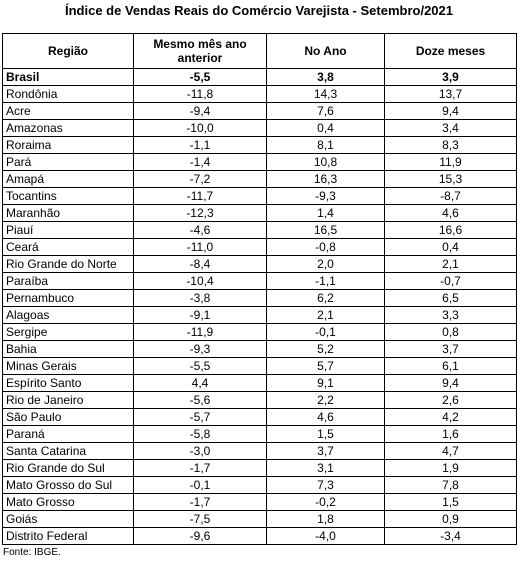 The image size is (518, 562). Describe the element at coordinates (200, 519) in the screenshot. I see `value-cell: -7,5` at that location.